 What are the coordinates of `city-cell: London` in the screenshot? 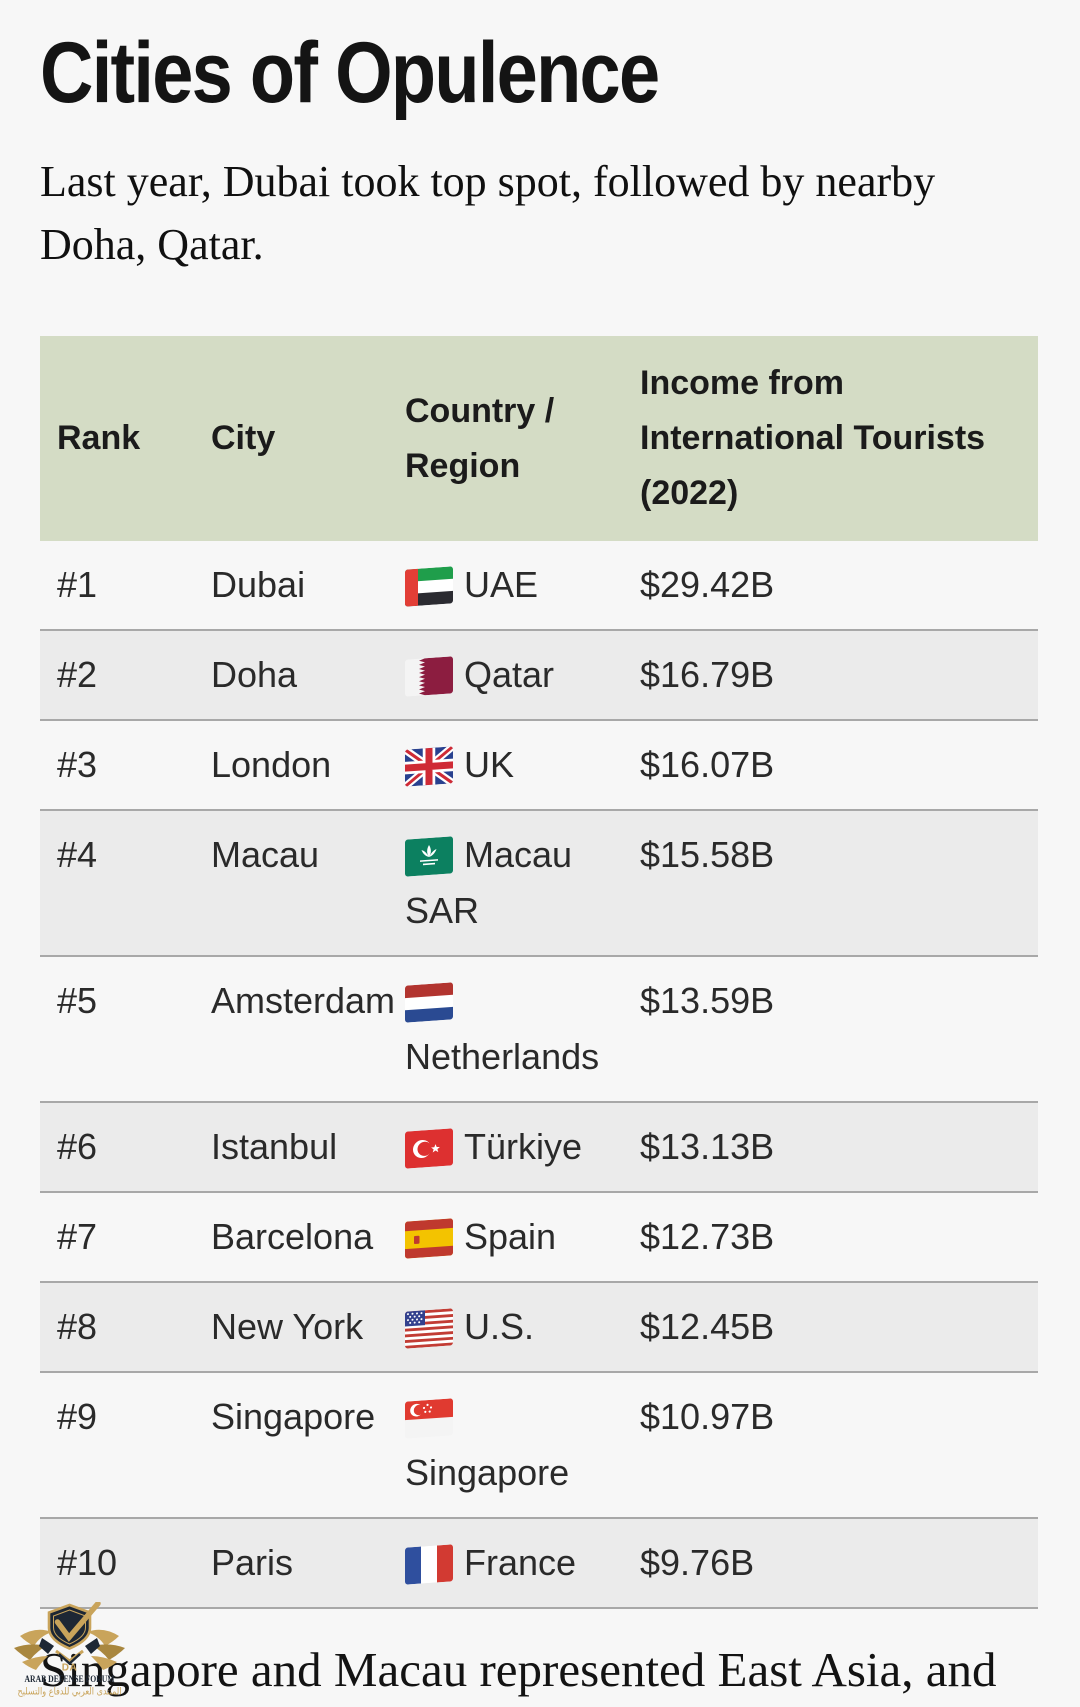 It's located at (271, 764).